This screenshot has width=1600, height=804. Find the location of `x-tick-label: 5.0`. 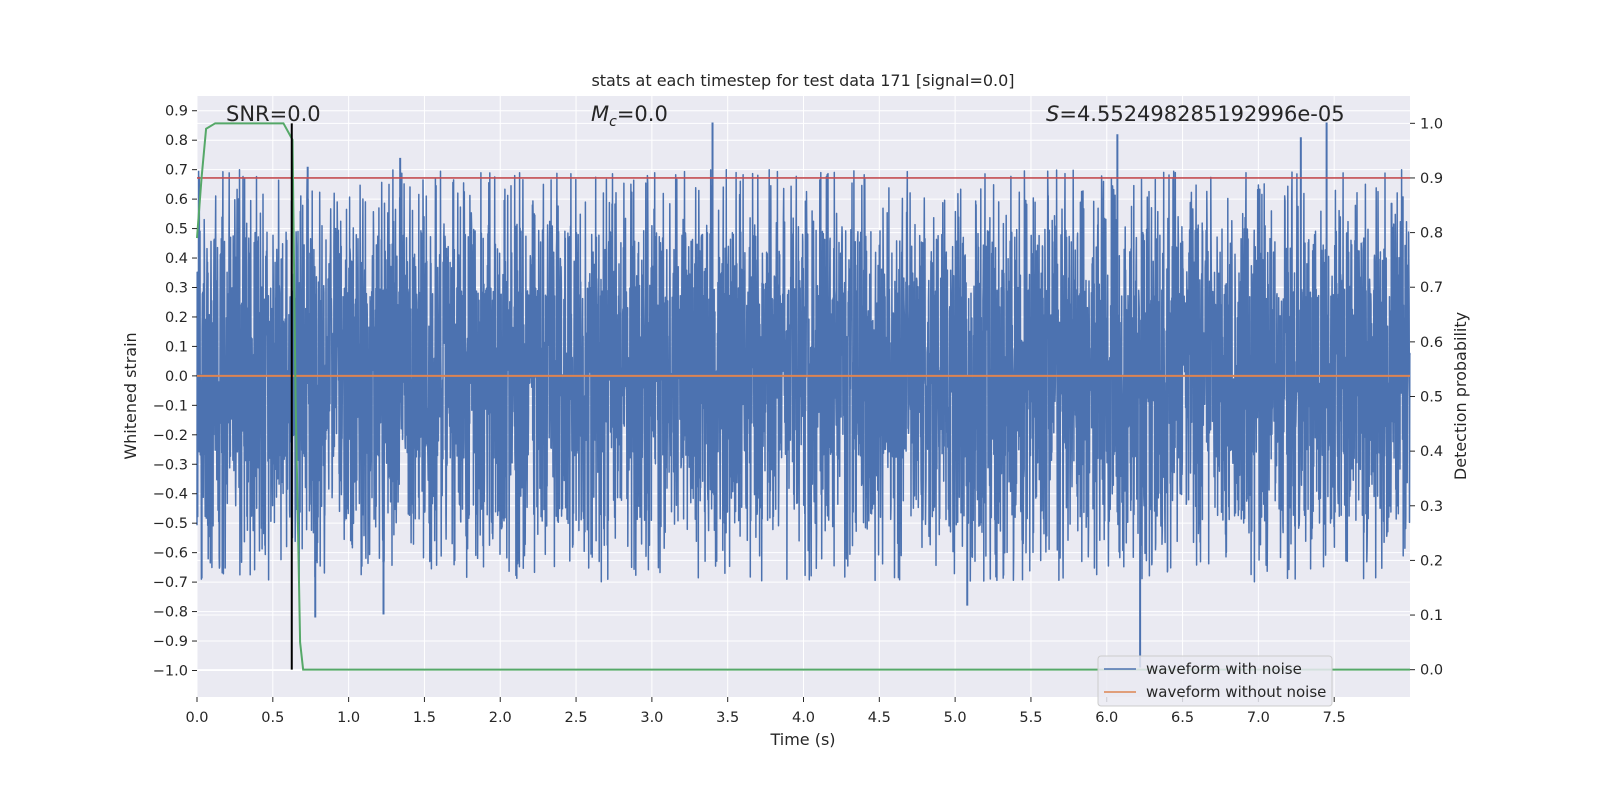

x-tick-label: 5.0 is located at coordinates (955, 718).